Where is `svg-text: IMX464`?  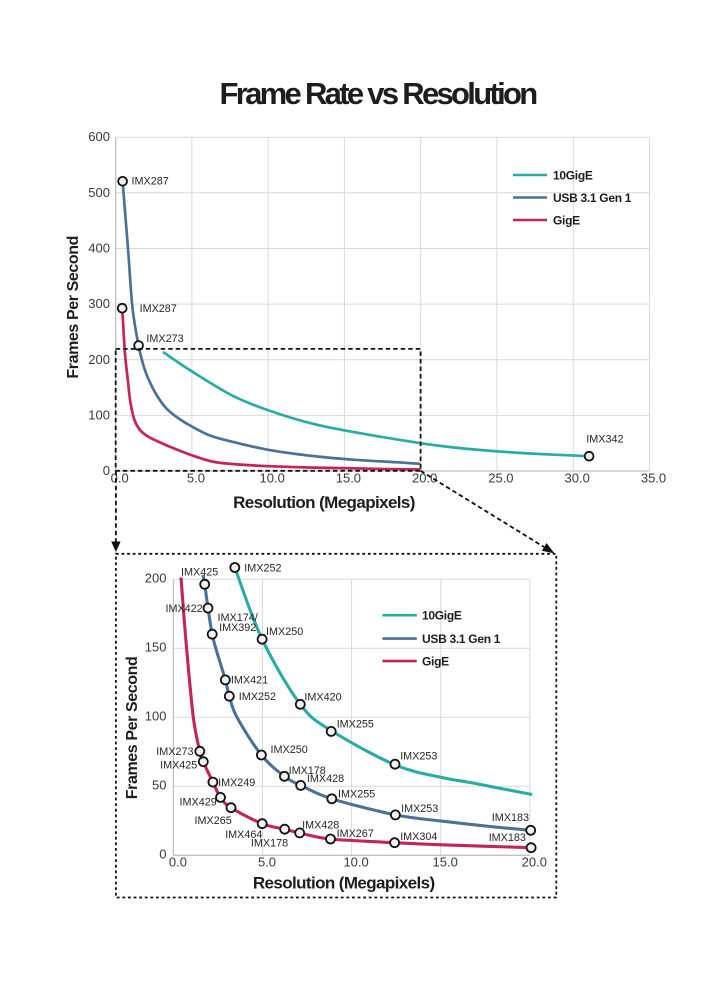
svg-text: IMX464 is located at coordinates (243, 835).